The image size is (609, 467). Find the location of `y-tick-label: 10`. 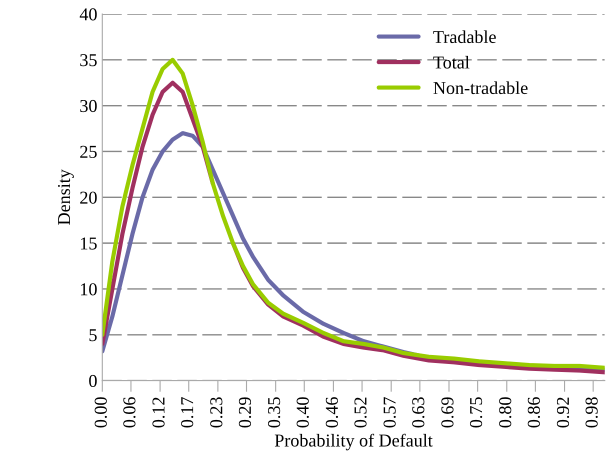

y-tick-label: 10 is located at coordinates (88, 289).